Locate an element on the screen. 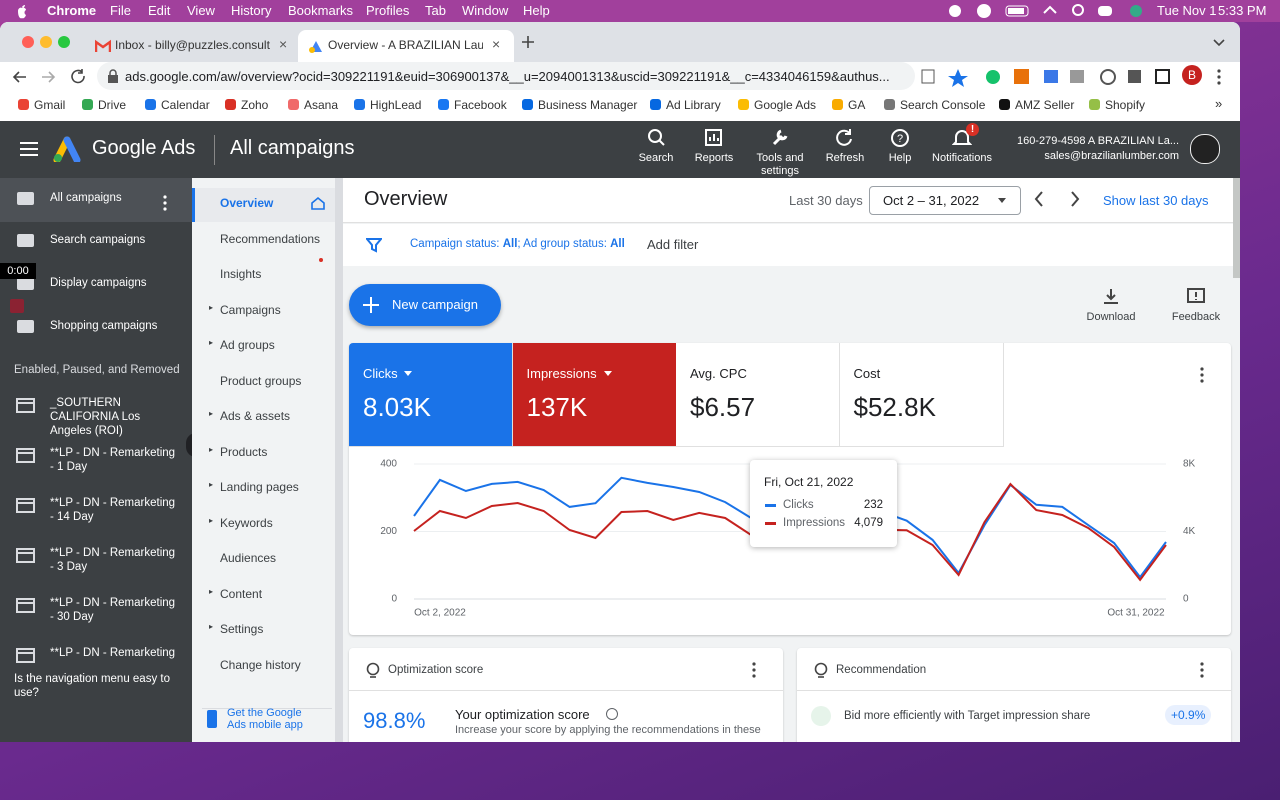 Image resolution: width=1280 pixels, height=800 pixels. menu-item: Edit is located at coordinates (159, 10).